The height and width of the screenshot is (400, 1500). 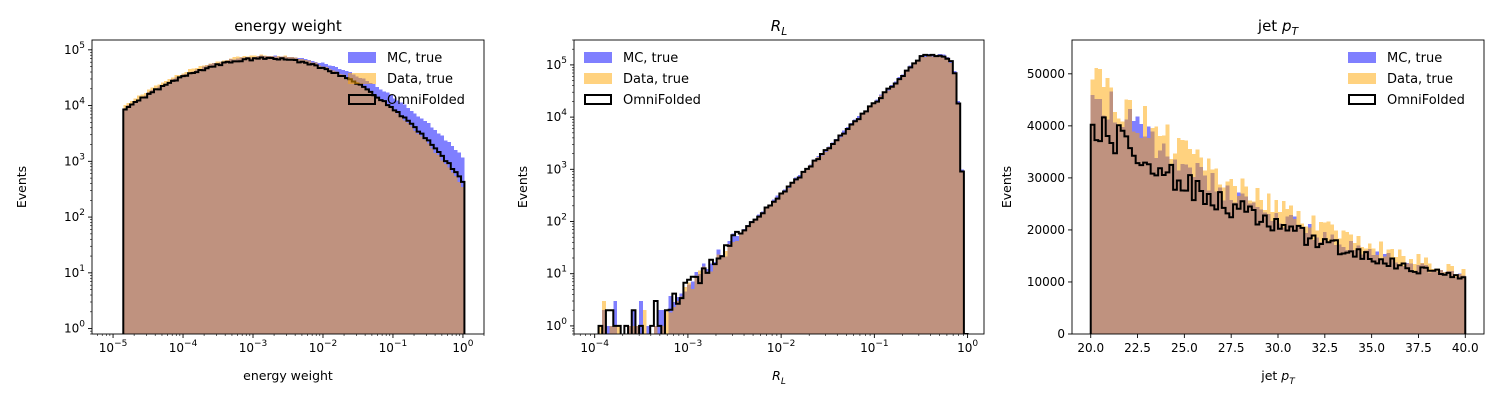 I want to click on y-tick-label: 30000, so click(x=1046, y=178).